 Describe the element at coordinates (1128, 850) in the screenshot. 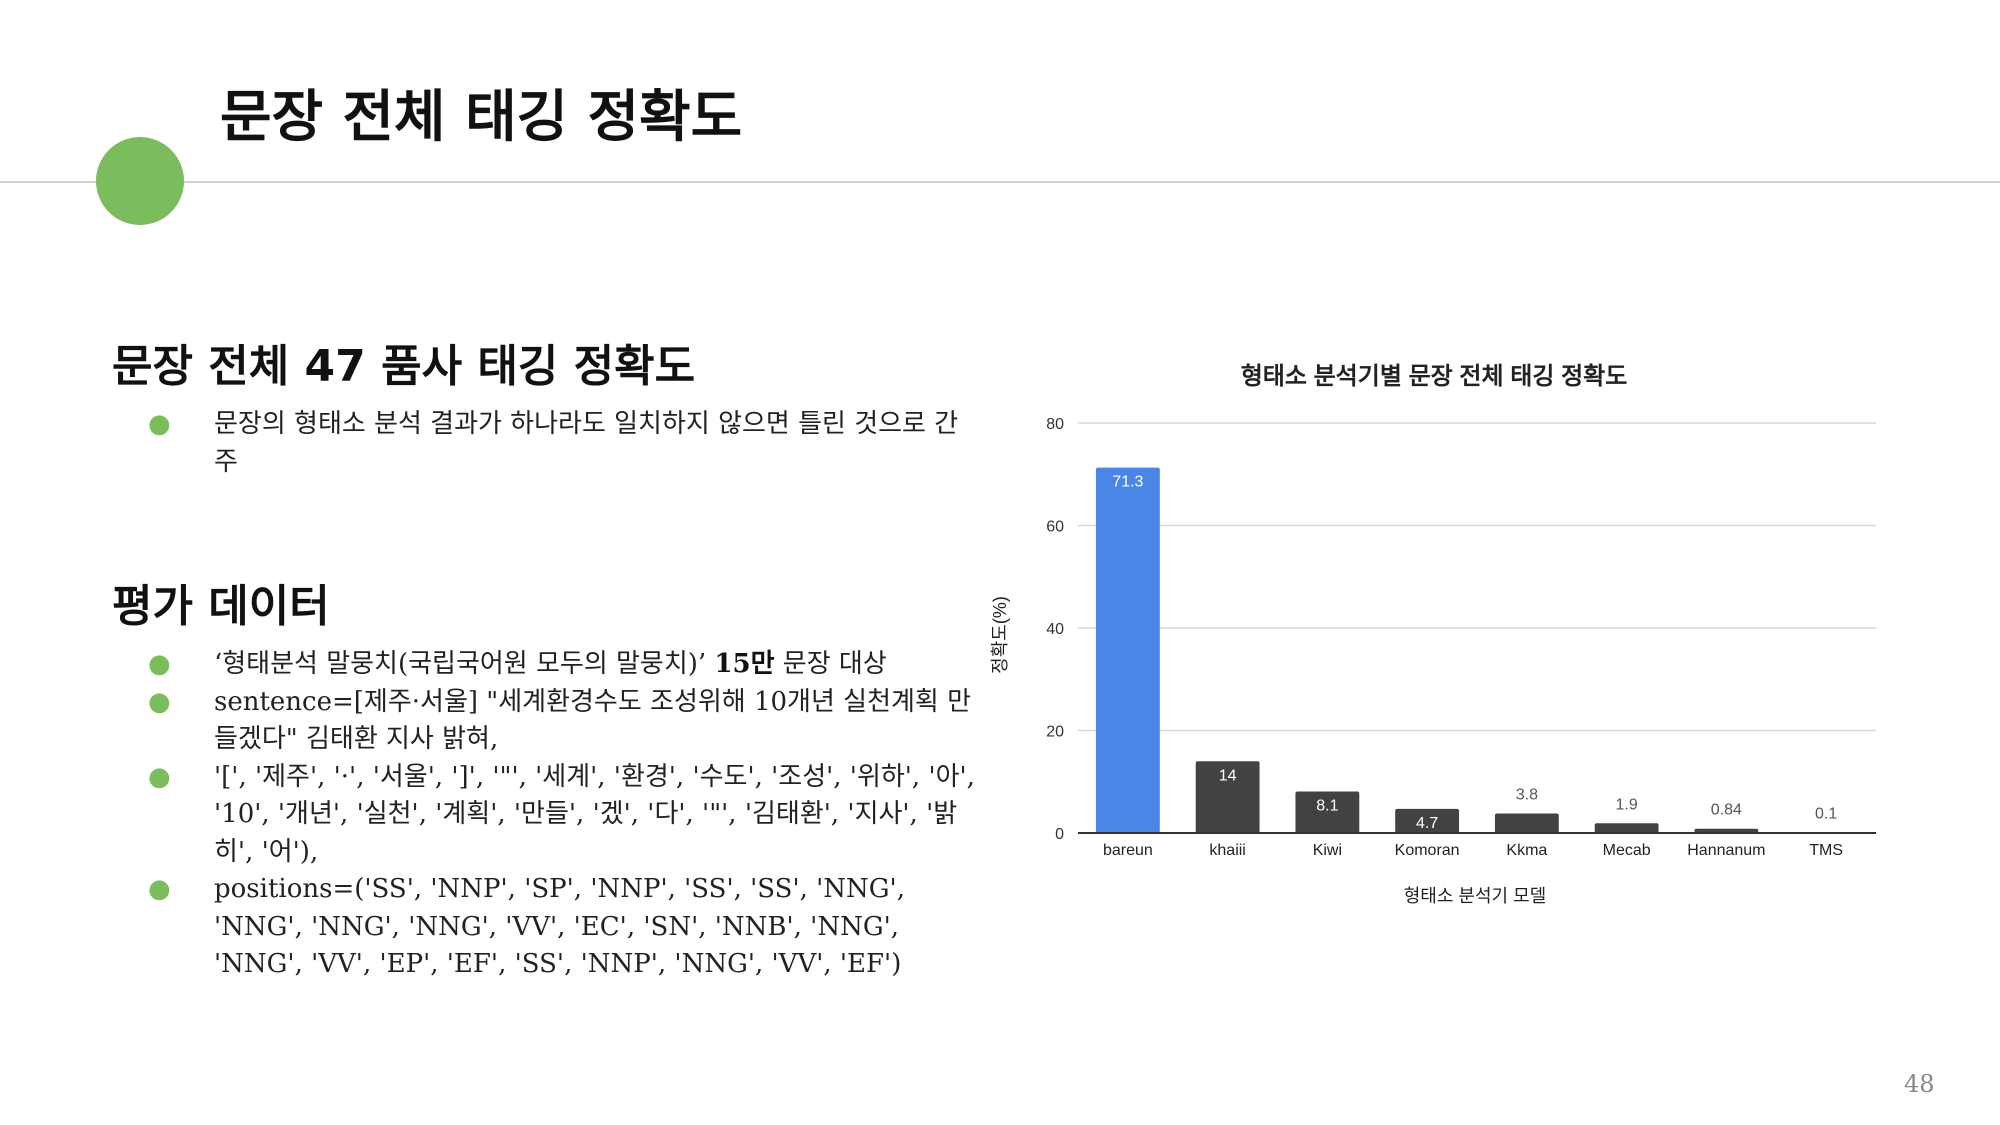

I see `x-tick-label: bareun` at that location.